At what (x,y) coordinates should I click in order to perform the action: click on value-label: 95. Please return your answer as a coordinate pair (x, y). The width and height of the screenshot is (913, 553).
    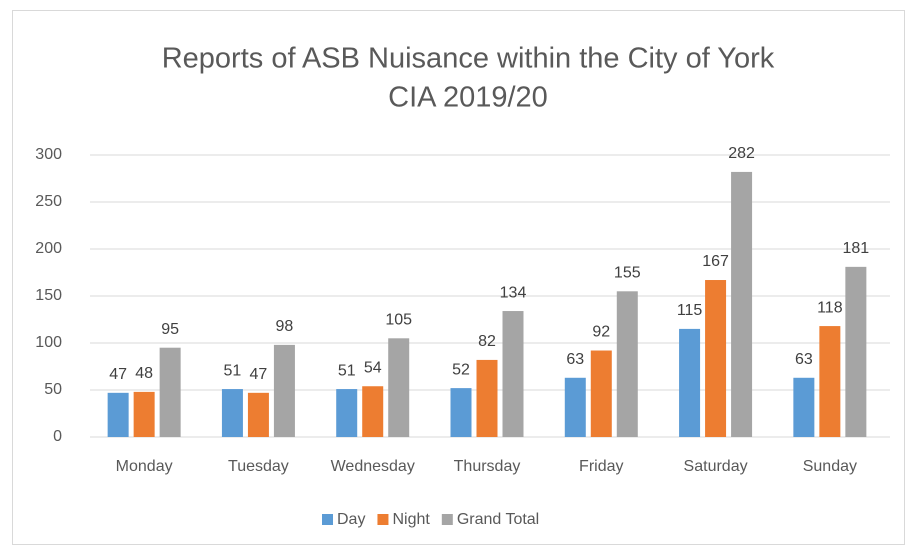
    Looking at the image, I should click on (170, 329).